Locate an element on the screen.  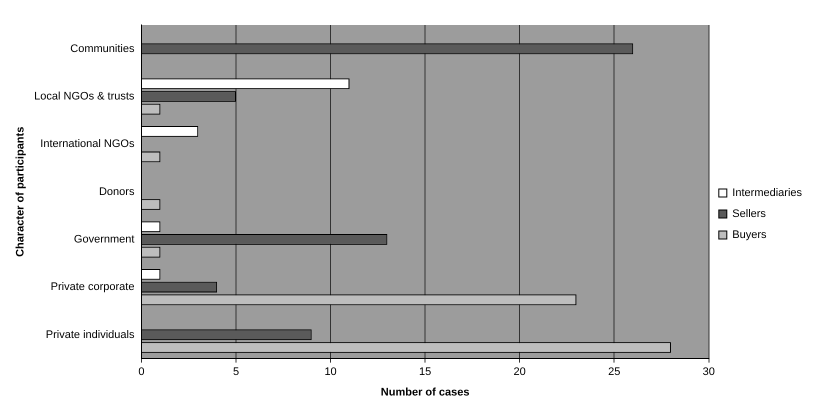
x-tick-label: 30 is located at coordinates (708, 372).